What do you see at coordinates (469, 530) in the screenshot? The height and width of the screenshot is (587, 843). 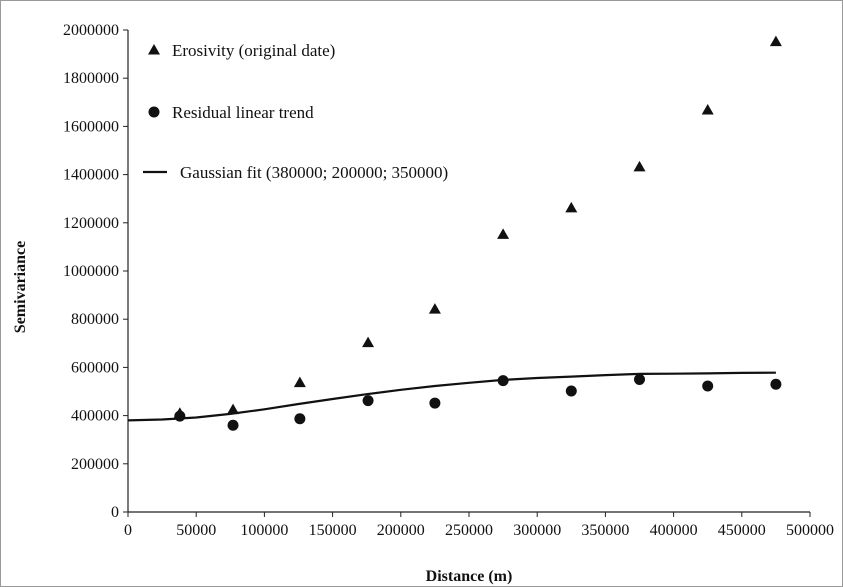 I see `x-tick-label: 250000` at bounding box center [469, 530].